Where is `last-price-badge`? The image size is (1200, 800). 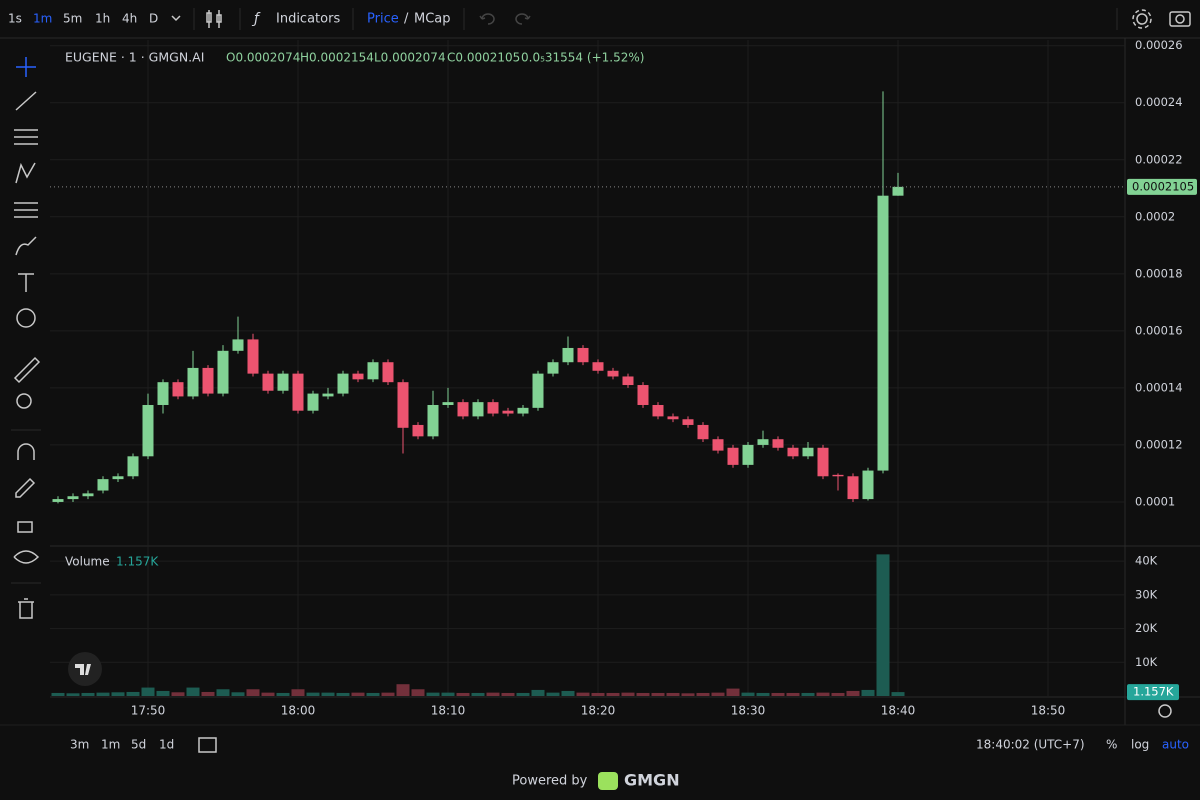 last-price-badge is located at coordinates (1162, 186).